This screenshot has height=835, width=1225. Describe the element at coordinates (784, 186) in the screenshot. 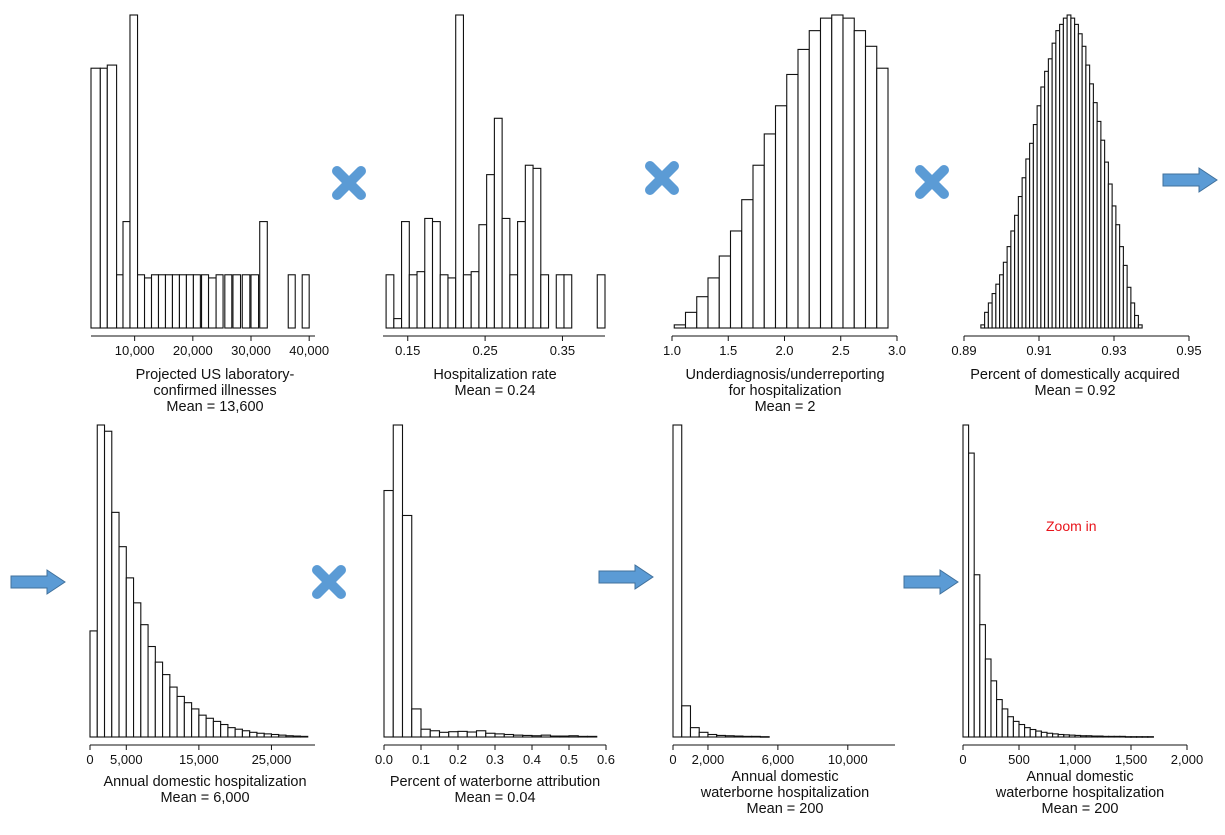

I see `histogram-panel-3: 1.0 1.5 2.0 2.5 3.0` at that location.